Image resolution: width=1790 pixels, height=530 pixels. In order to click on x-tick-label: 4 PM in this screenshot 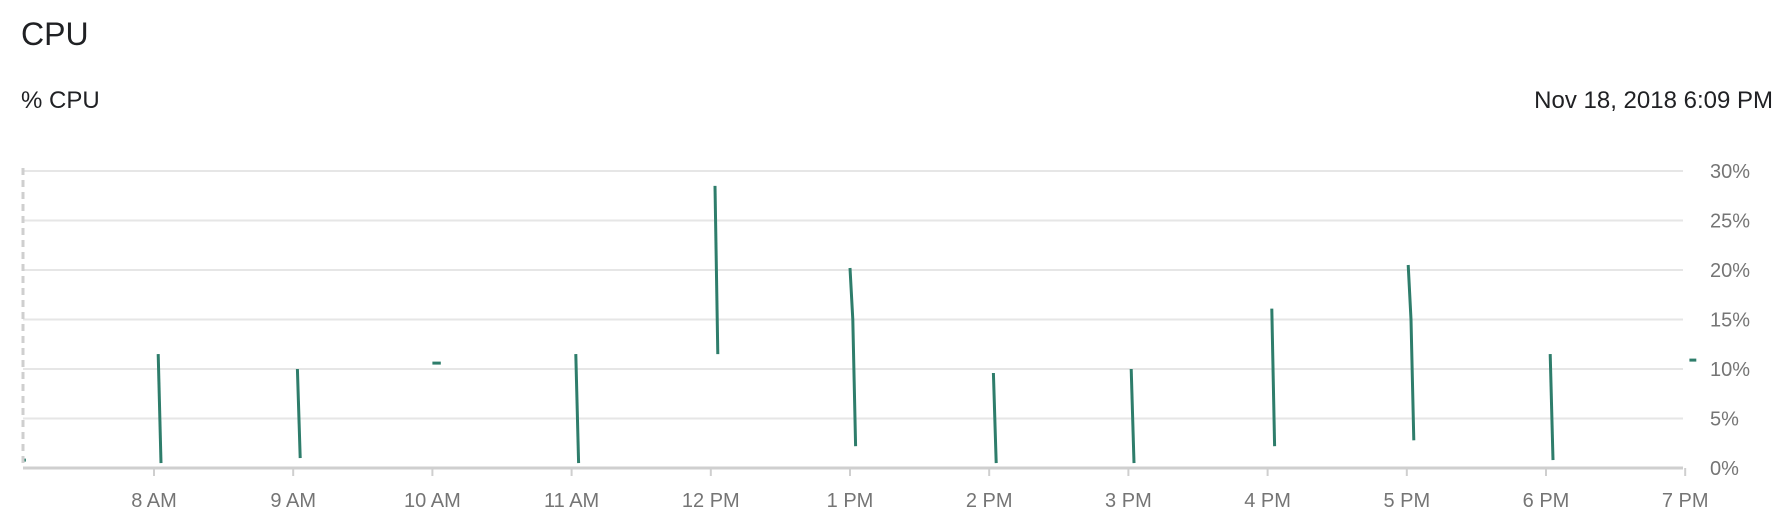, I will do `click(1267, 501)`.